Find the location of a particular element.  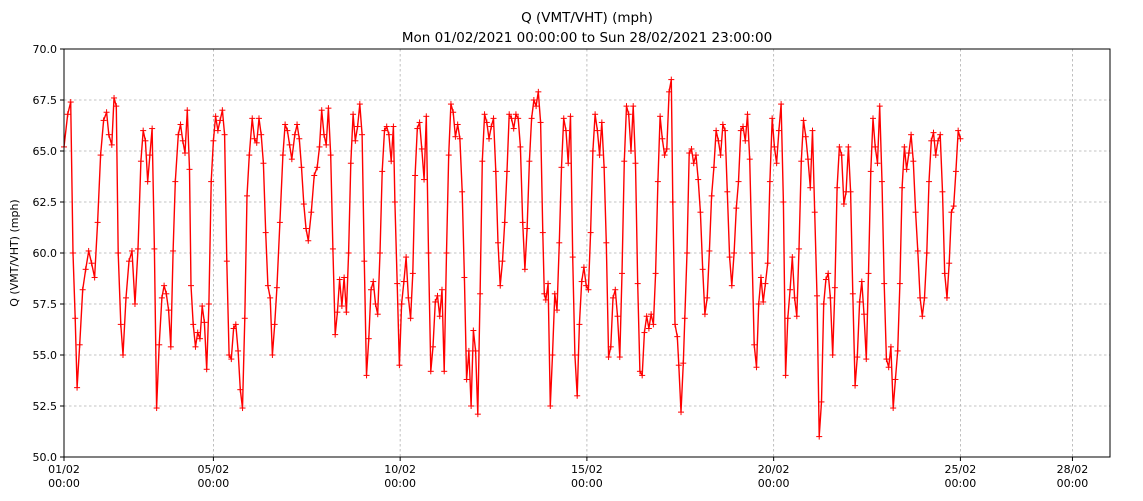

x-tick-label: 01/02 is located at coordinates (64, 469).